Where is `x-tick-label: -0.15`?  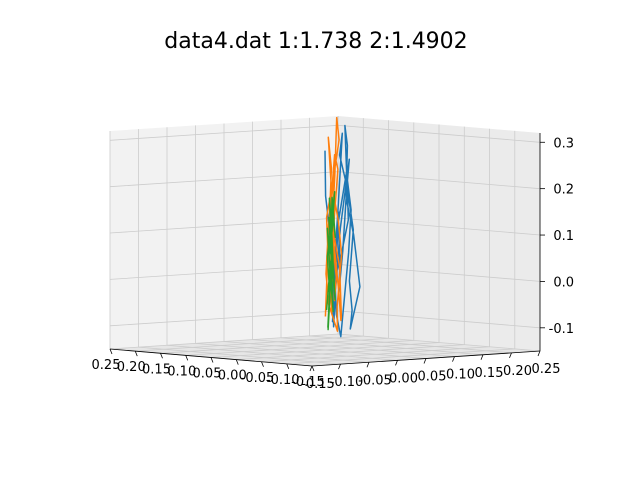 x-tick-label: -0.15 is located at coordinates (308, 382).